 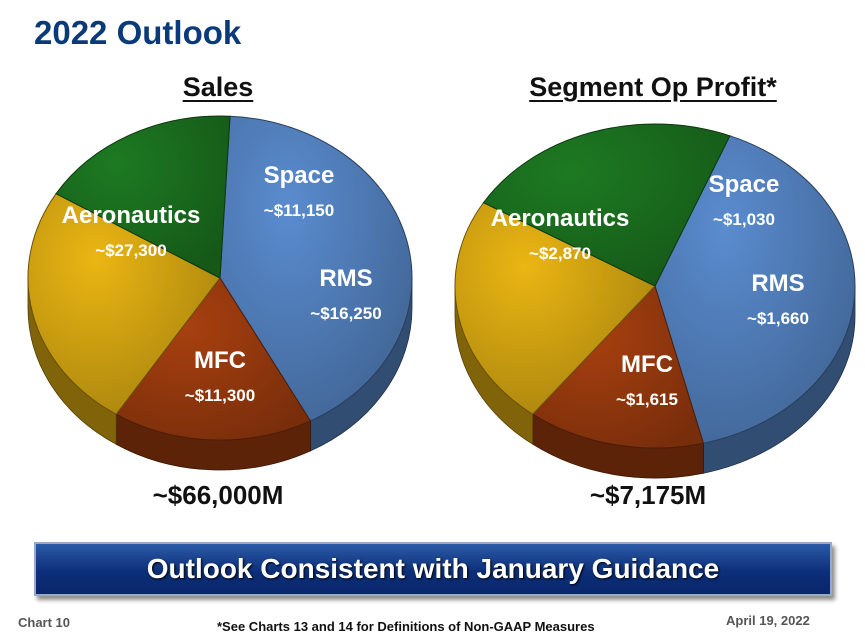 I want to click on slice-value-aeronautics: ~$27,300, so click(x=130, y=250).